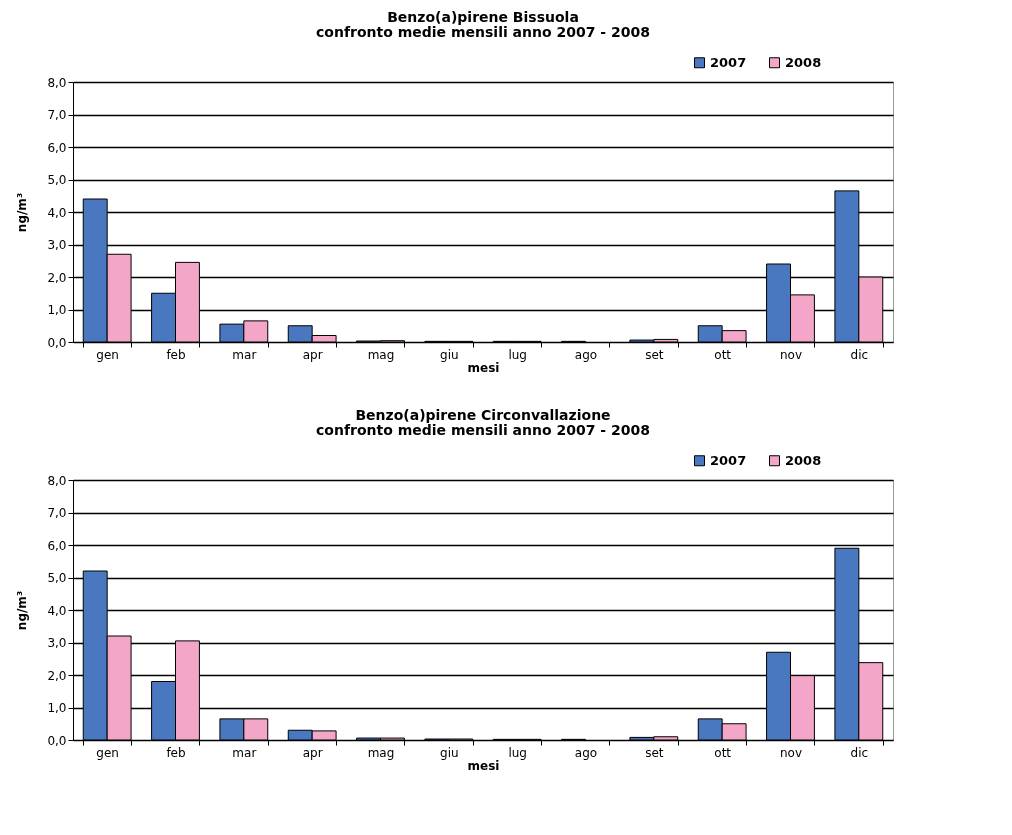 The width and height of the screenshot is (1012, 835). What do you see at coordinates (483, 17) in the screenshot?
I see `chart-title: Benzo(a)pirene Bissuola` at bounding box center [483, 17].